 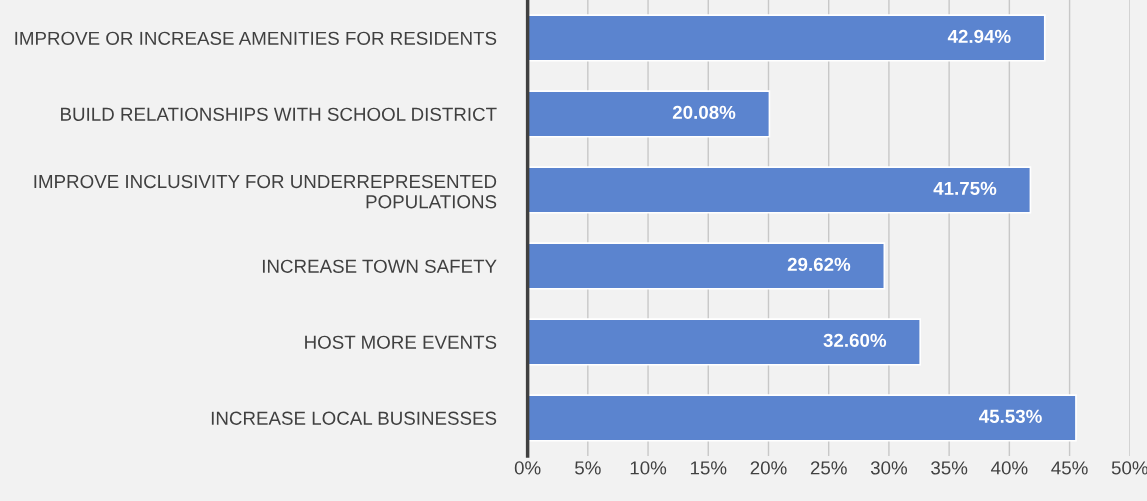 What do you see at coordinates (828, 468) in the screenshot?
I see `x-tick-label: 25%` at bounding box center [828, 468].